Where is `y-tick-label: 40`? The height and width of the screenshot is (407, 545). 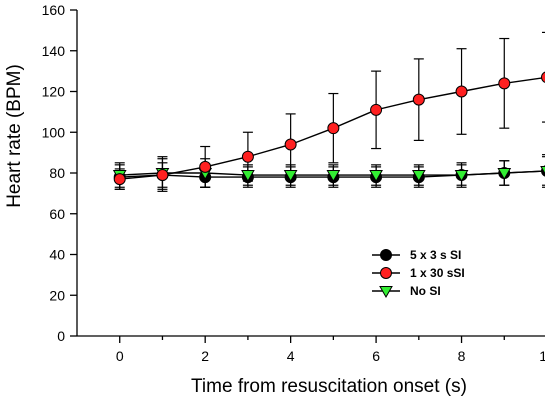 y-tick-label: 40 is located at coordinates (57, 255).